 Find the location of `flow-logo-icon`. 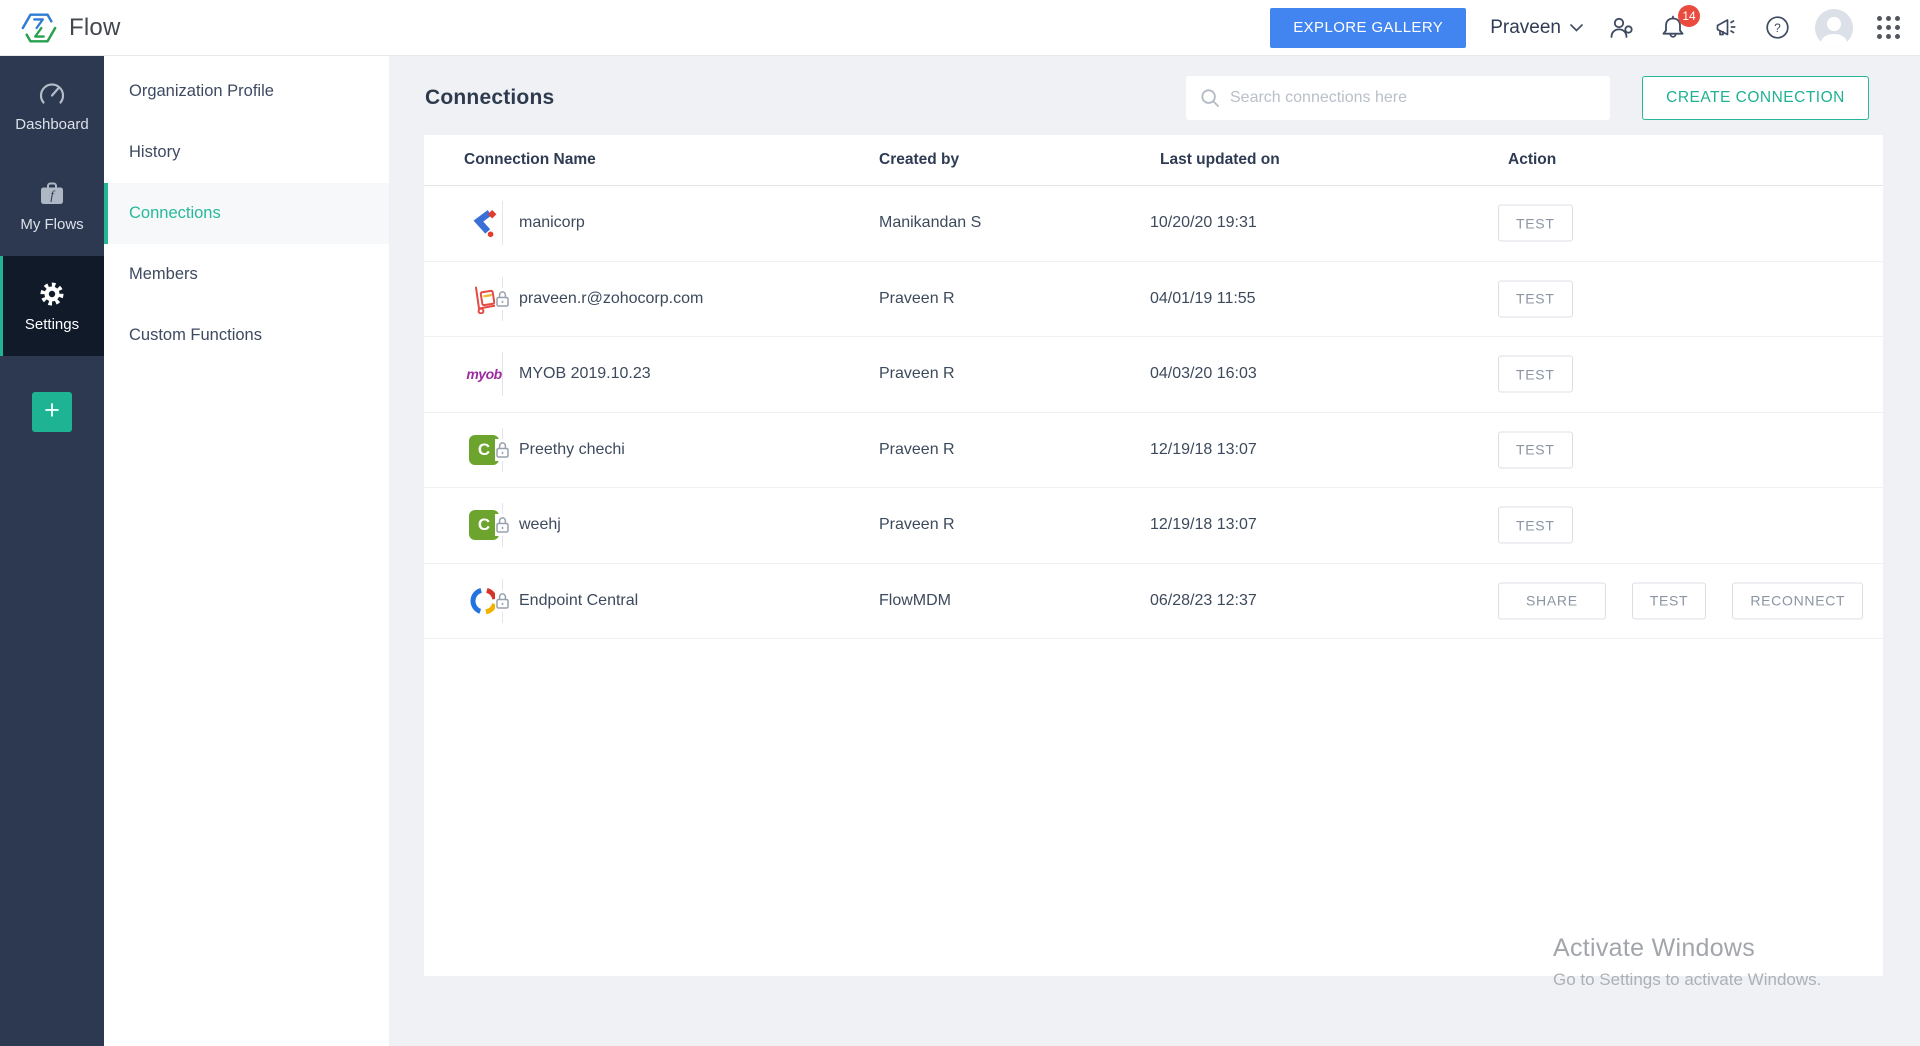

flow-logo-icon is located at coordinates (39, 28).